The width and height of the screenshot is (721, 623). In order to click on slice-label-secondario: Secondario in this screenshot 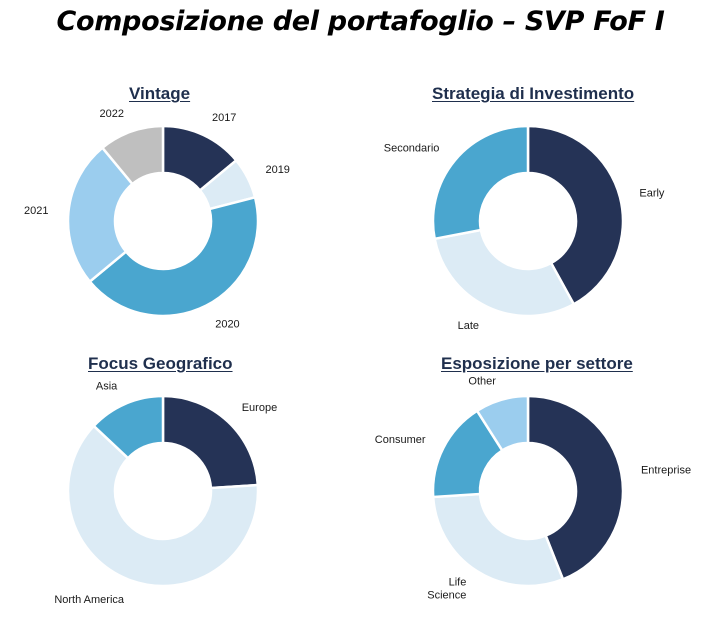, I will do `click(412, 149)`.